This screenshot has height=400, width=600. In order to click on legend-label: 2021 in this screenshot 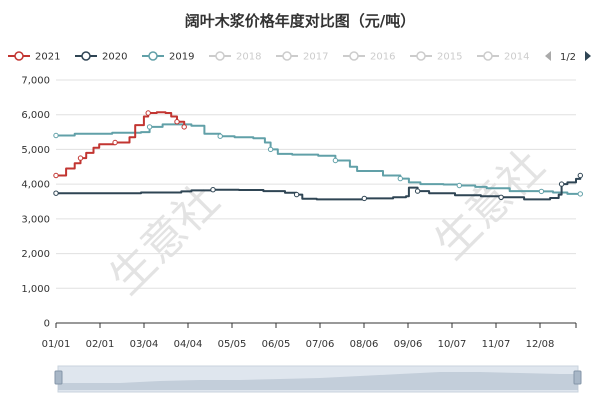, I will do `click(47, 57)`.